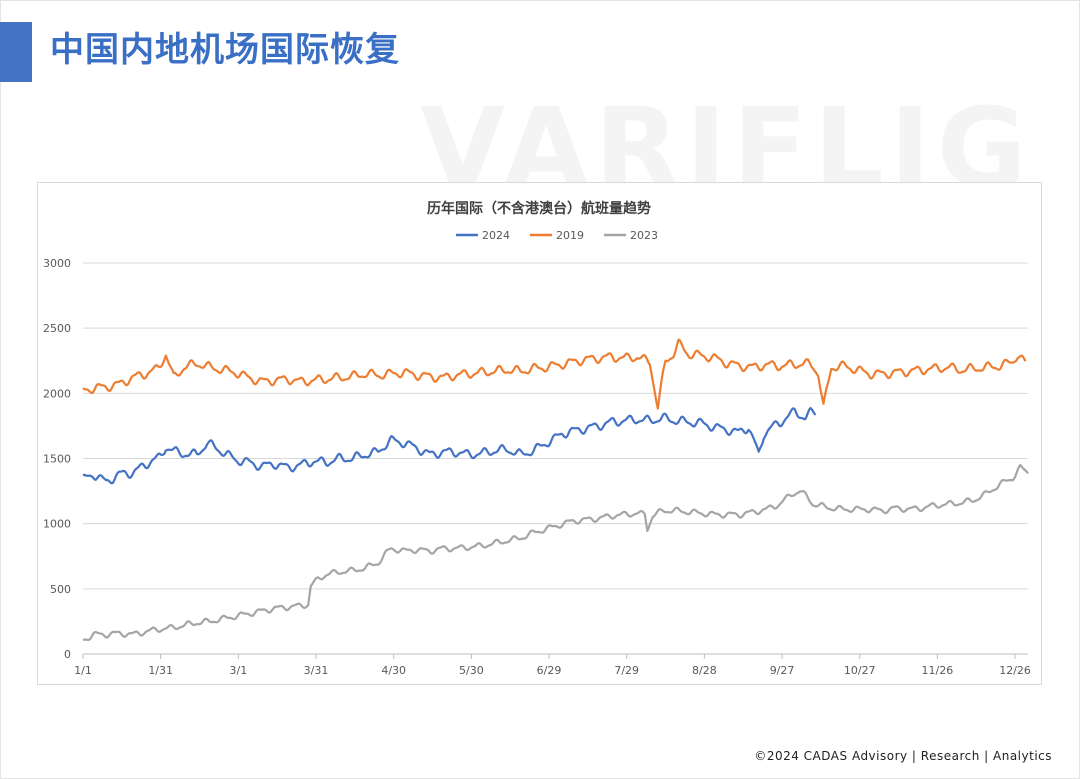 This screenshot has width=1080, height=779. I want to click on y-tick-label: 3000, so click(57, 263).